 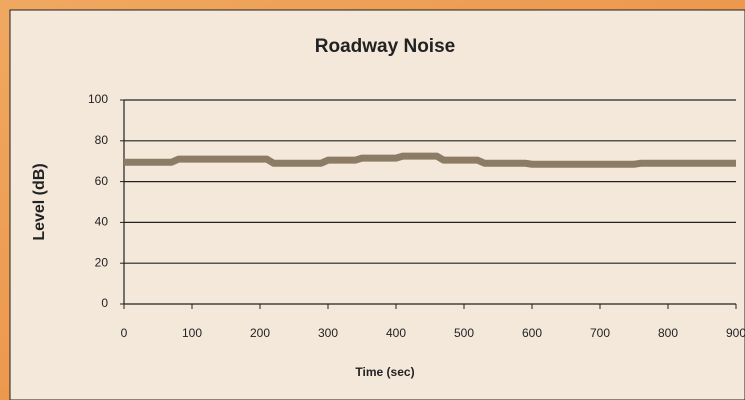 I want to click on x-tick-label: 0, so click(x=124, y=333).